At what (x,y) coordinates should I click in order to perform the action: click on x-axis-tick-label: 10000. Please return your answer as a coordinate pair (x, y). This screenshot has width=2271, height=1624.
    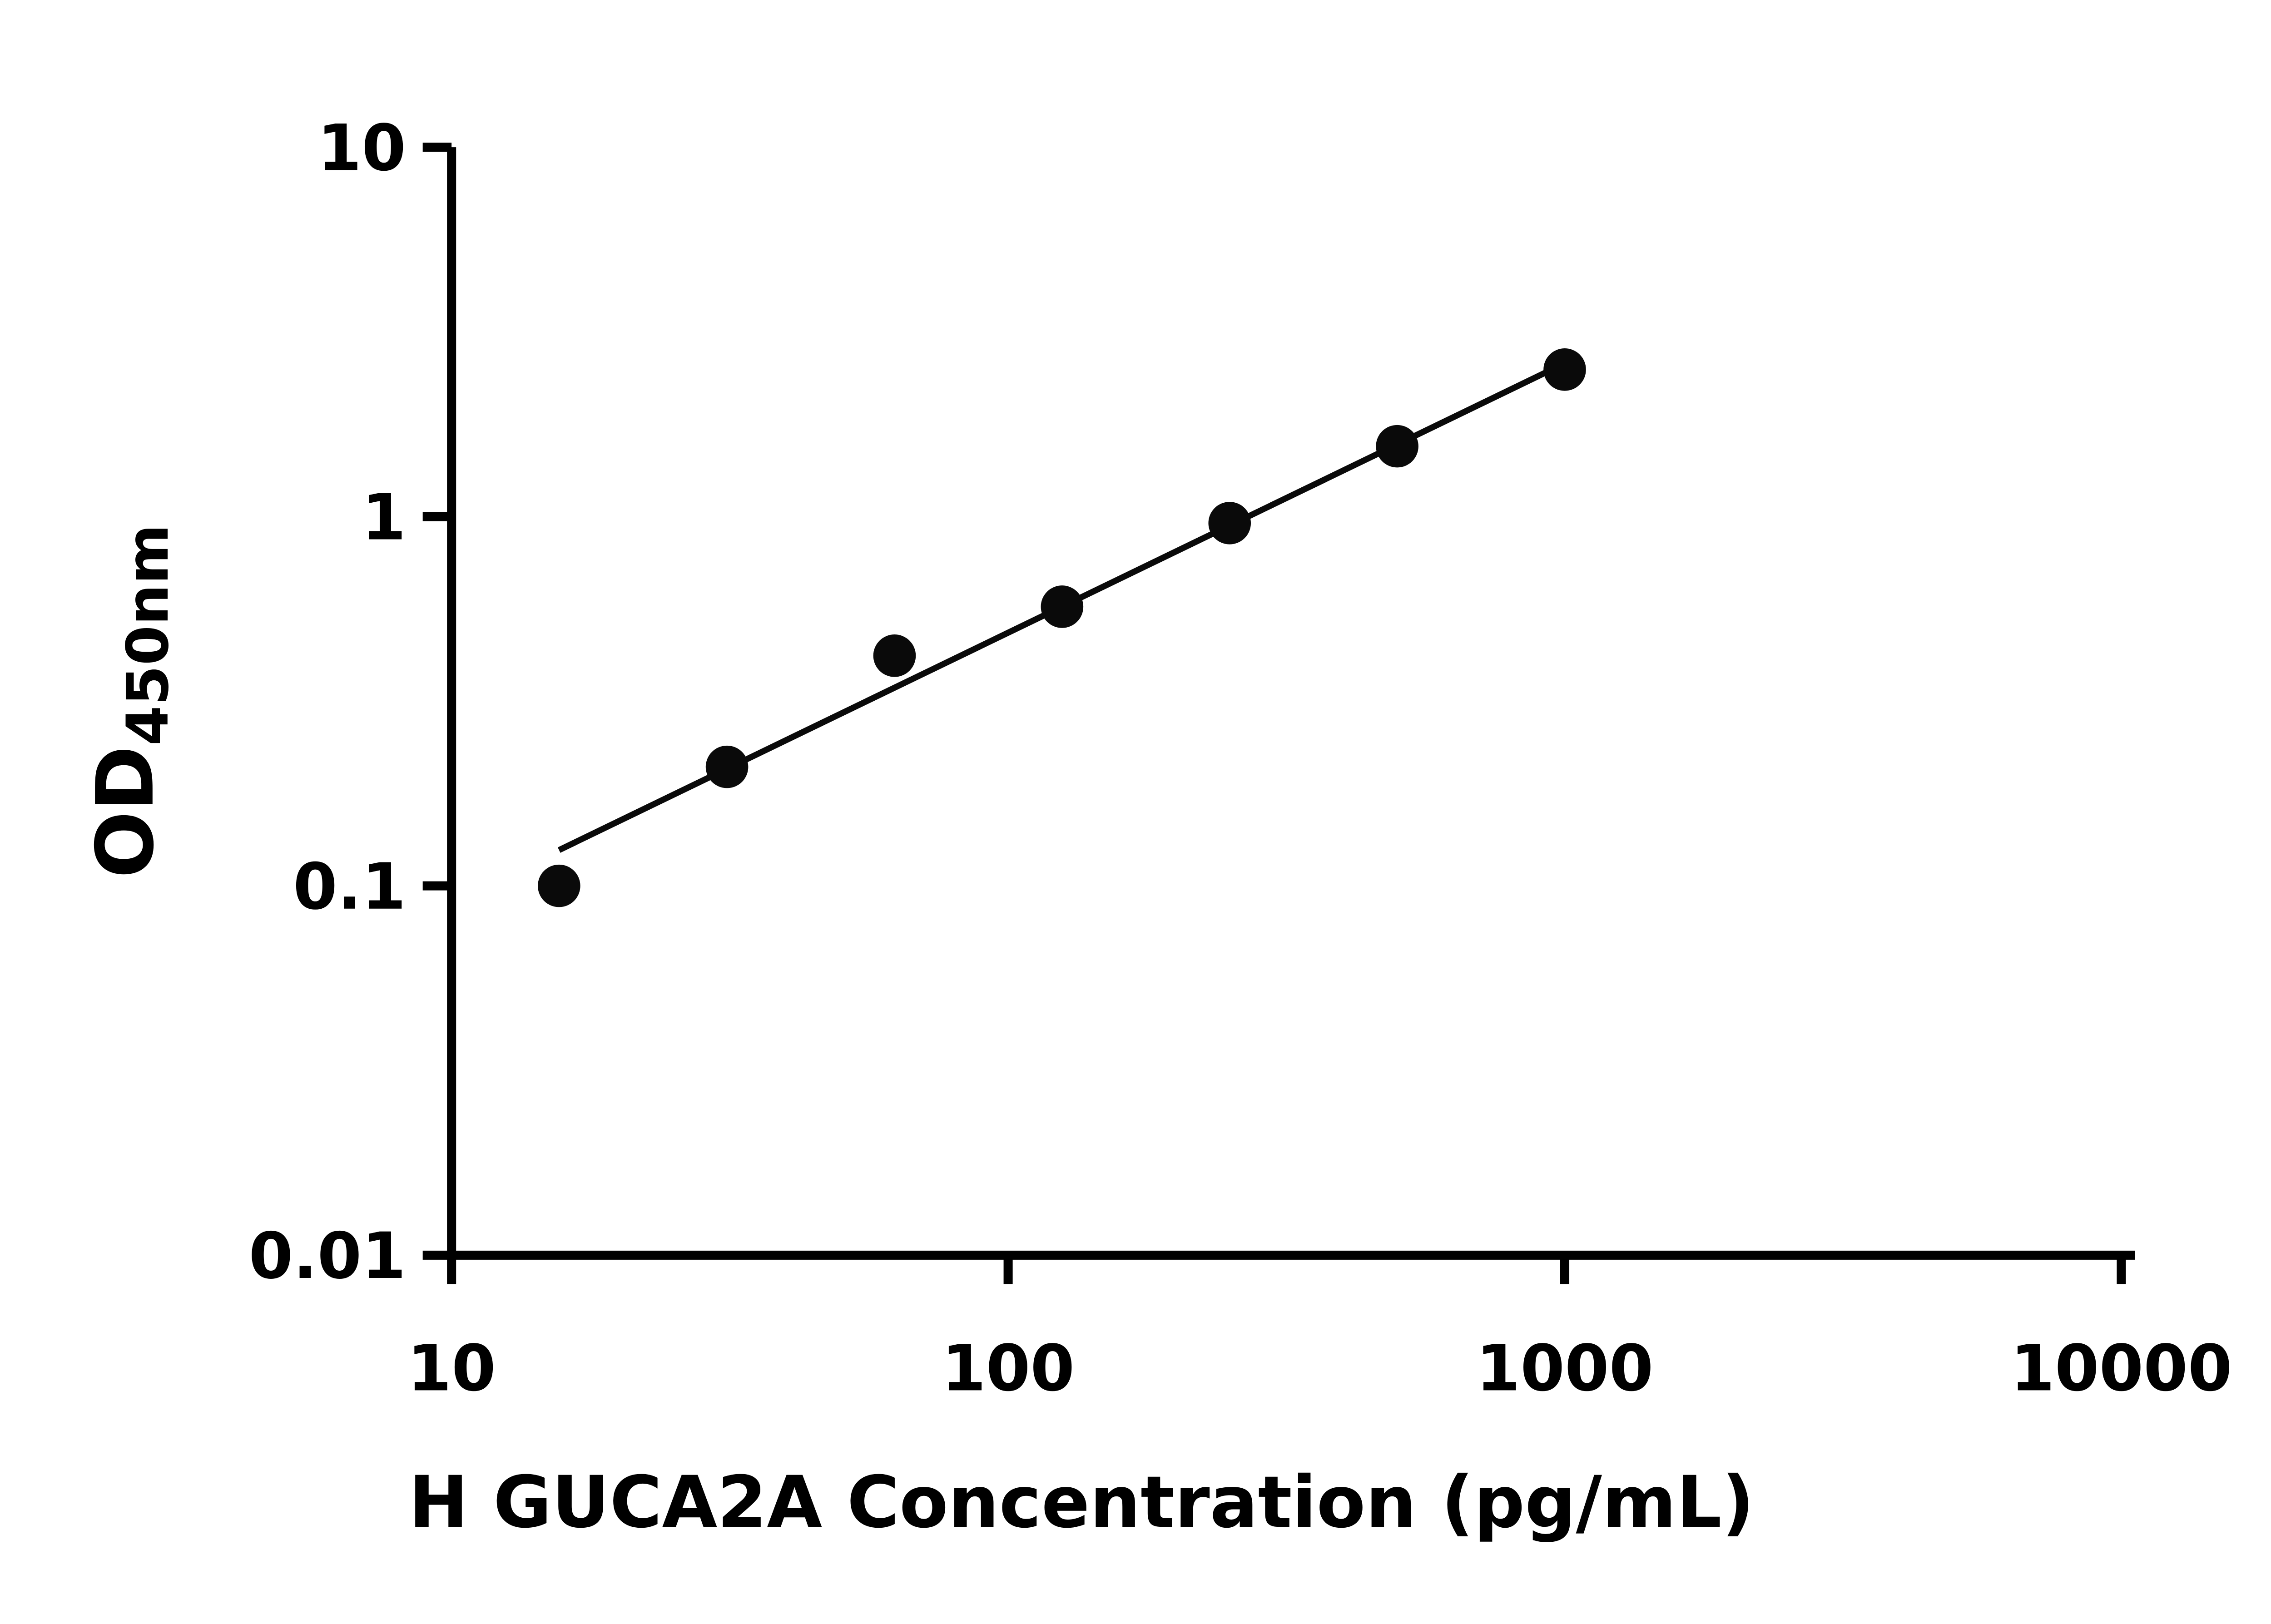
    Looking at the image, I should click on (2121, 1369).